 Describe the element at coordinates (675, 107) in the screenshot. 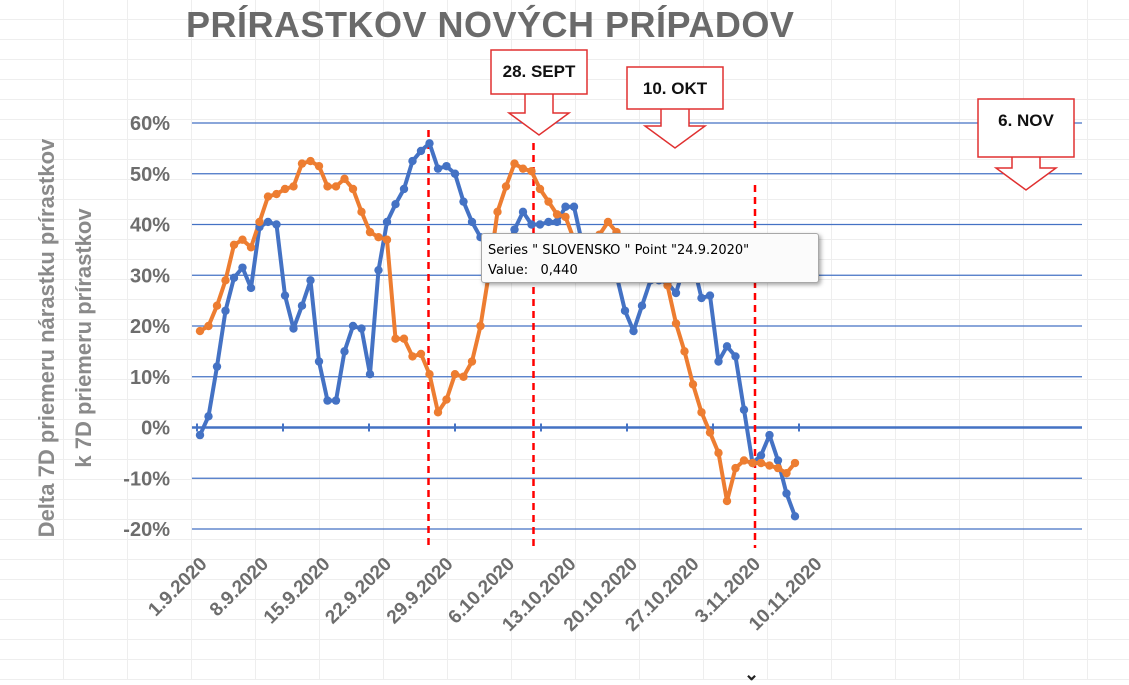

I see `annotation-callout: 10. OKT` at that location.